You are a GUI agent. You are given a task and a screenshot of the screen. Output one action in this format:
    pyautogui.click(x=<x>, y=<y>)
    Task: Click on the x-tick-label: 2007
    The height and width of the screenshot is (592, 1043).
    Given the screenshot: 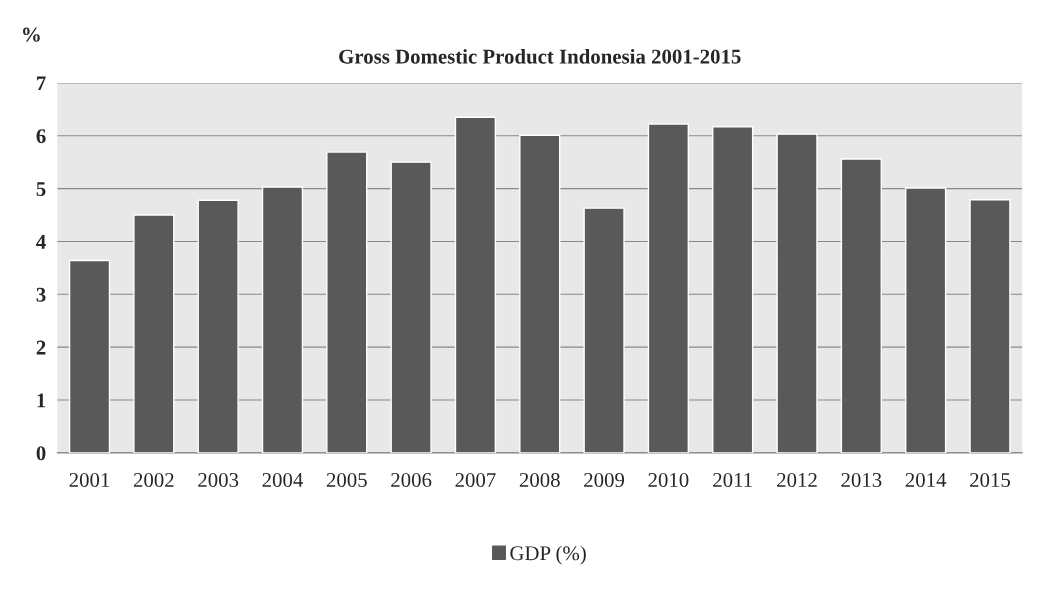 What is the action you would take?
    pyautogui.click(x=475, y=479)
    